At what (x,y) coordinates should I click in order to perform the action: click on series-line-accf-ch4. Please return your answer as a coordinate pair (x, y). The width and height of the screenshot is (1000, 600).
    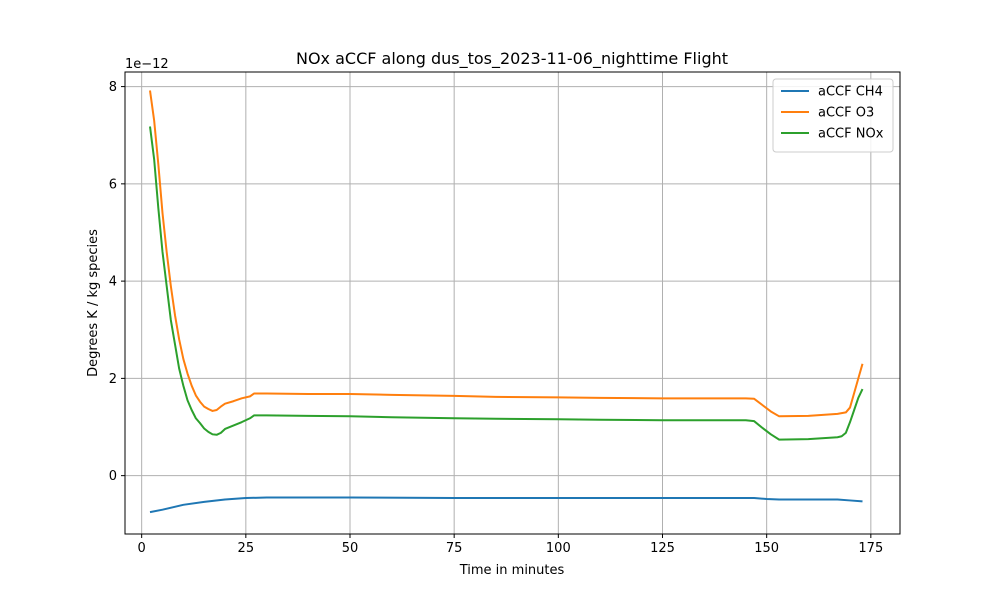
    Looking at the image, I should click on (506, 505).